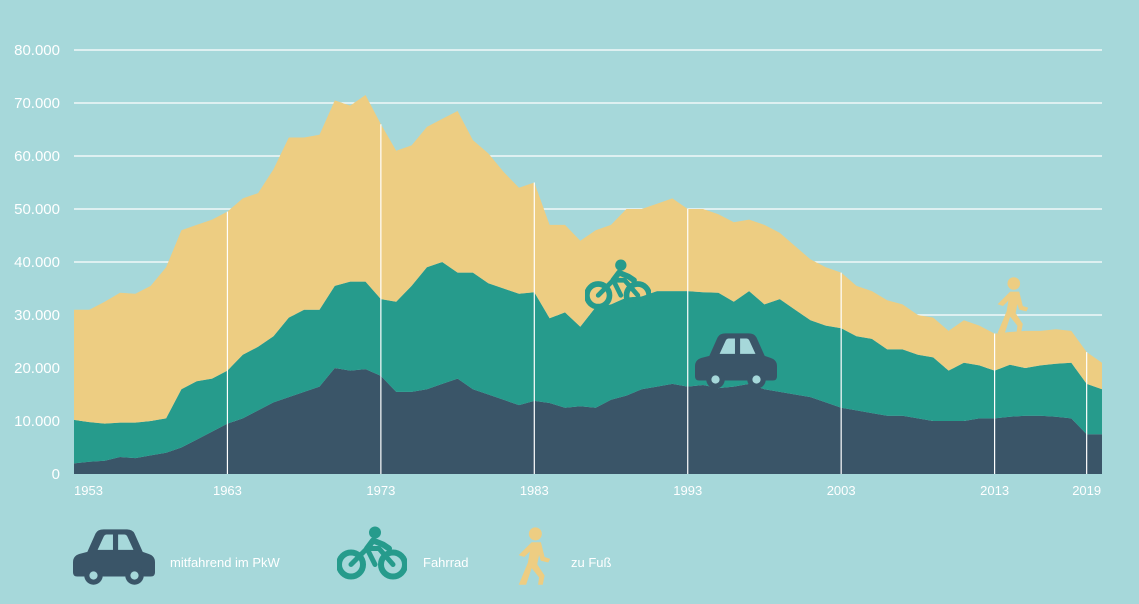 This screenshot has width=1139, height=604. I want to click on y-tick-label: 50.000, so click(37, 209).